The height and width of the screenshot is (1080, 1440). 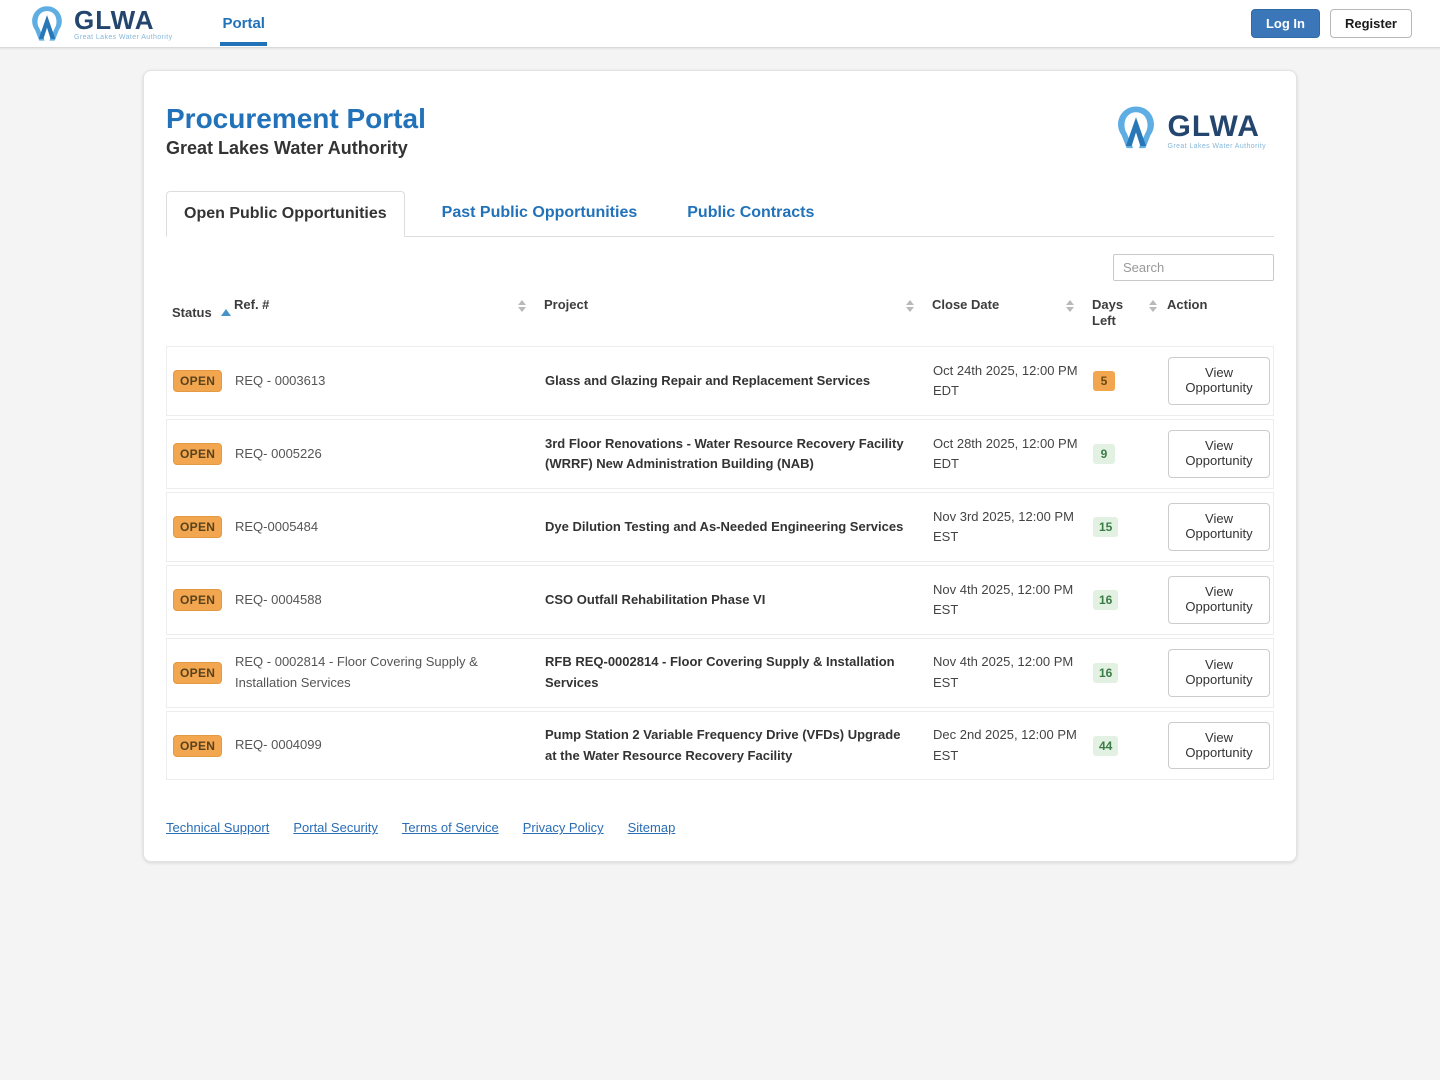 What do you see at coordinates (278, 745) in the screenshot?
I see `ref-number: REQ- 0004099` at bounding box center [278, 745].